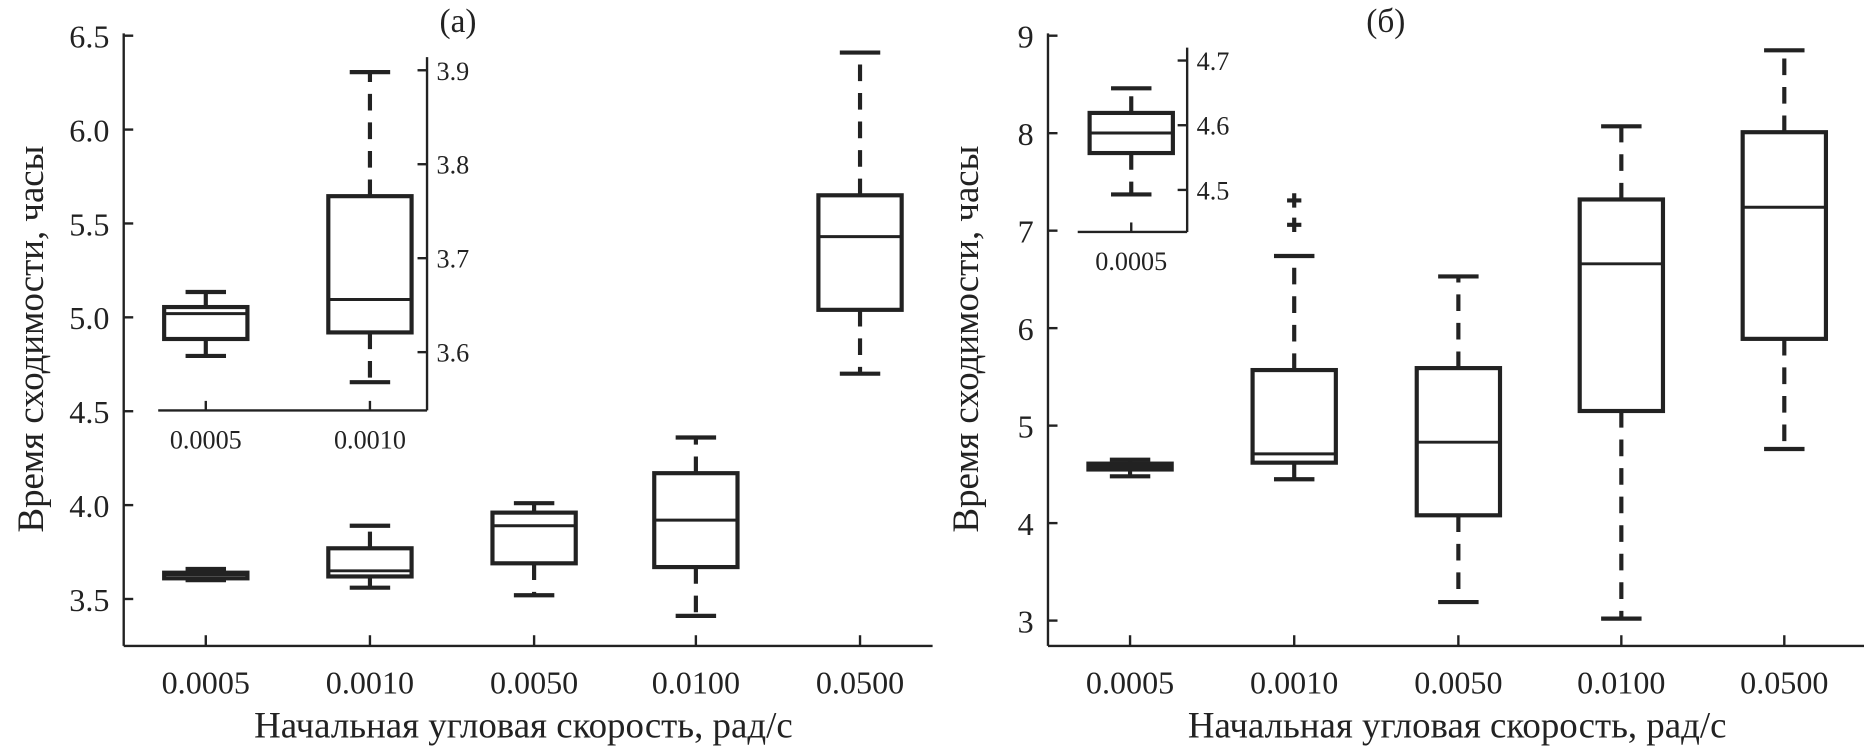 The width and height of the screenshot is (1864, 753). What do you see at coordinates (89, 600) in the screenshot?
I see `y-tick-label: 3.5` at bounding box center [89, 600].